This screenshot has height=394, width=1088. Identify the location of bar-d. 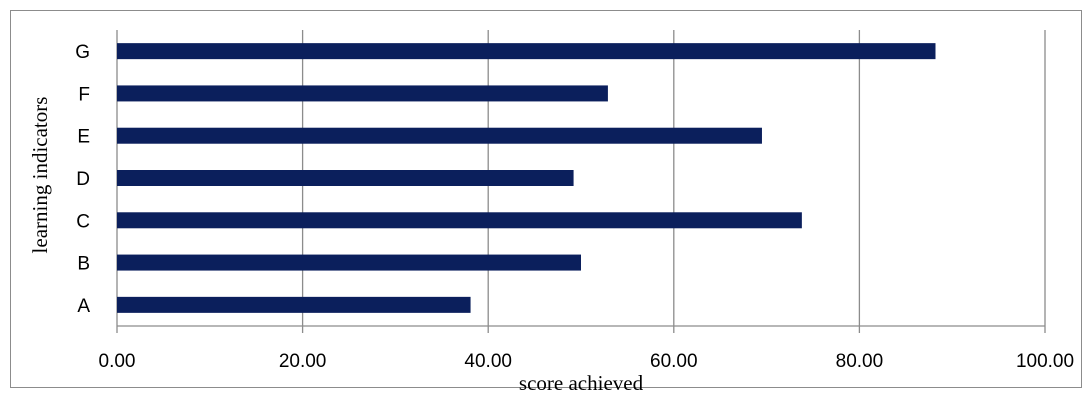
(345, 178).